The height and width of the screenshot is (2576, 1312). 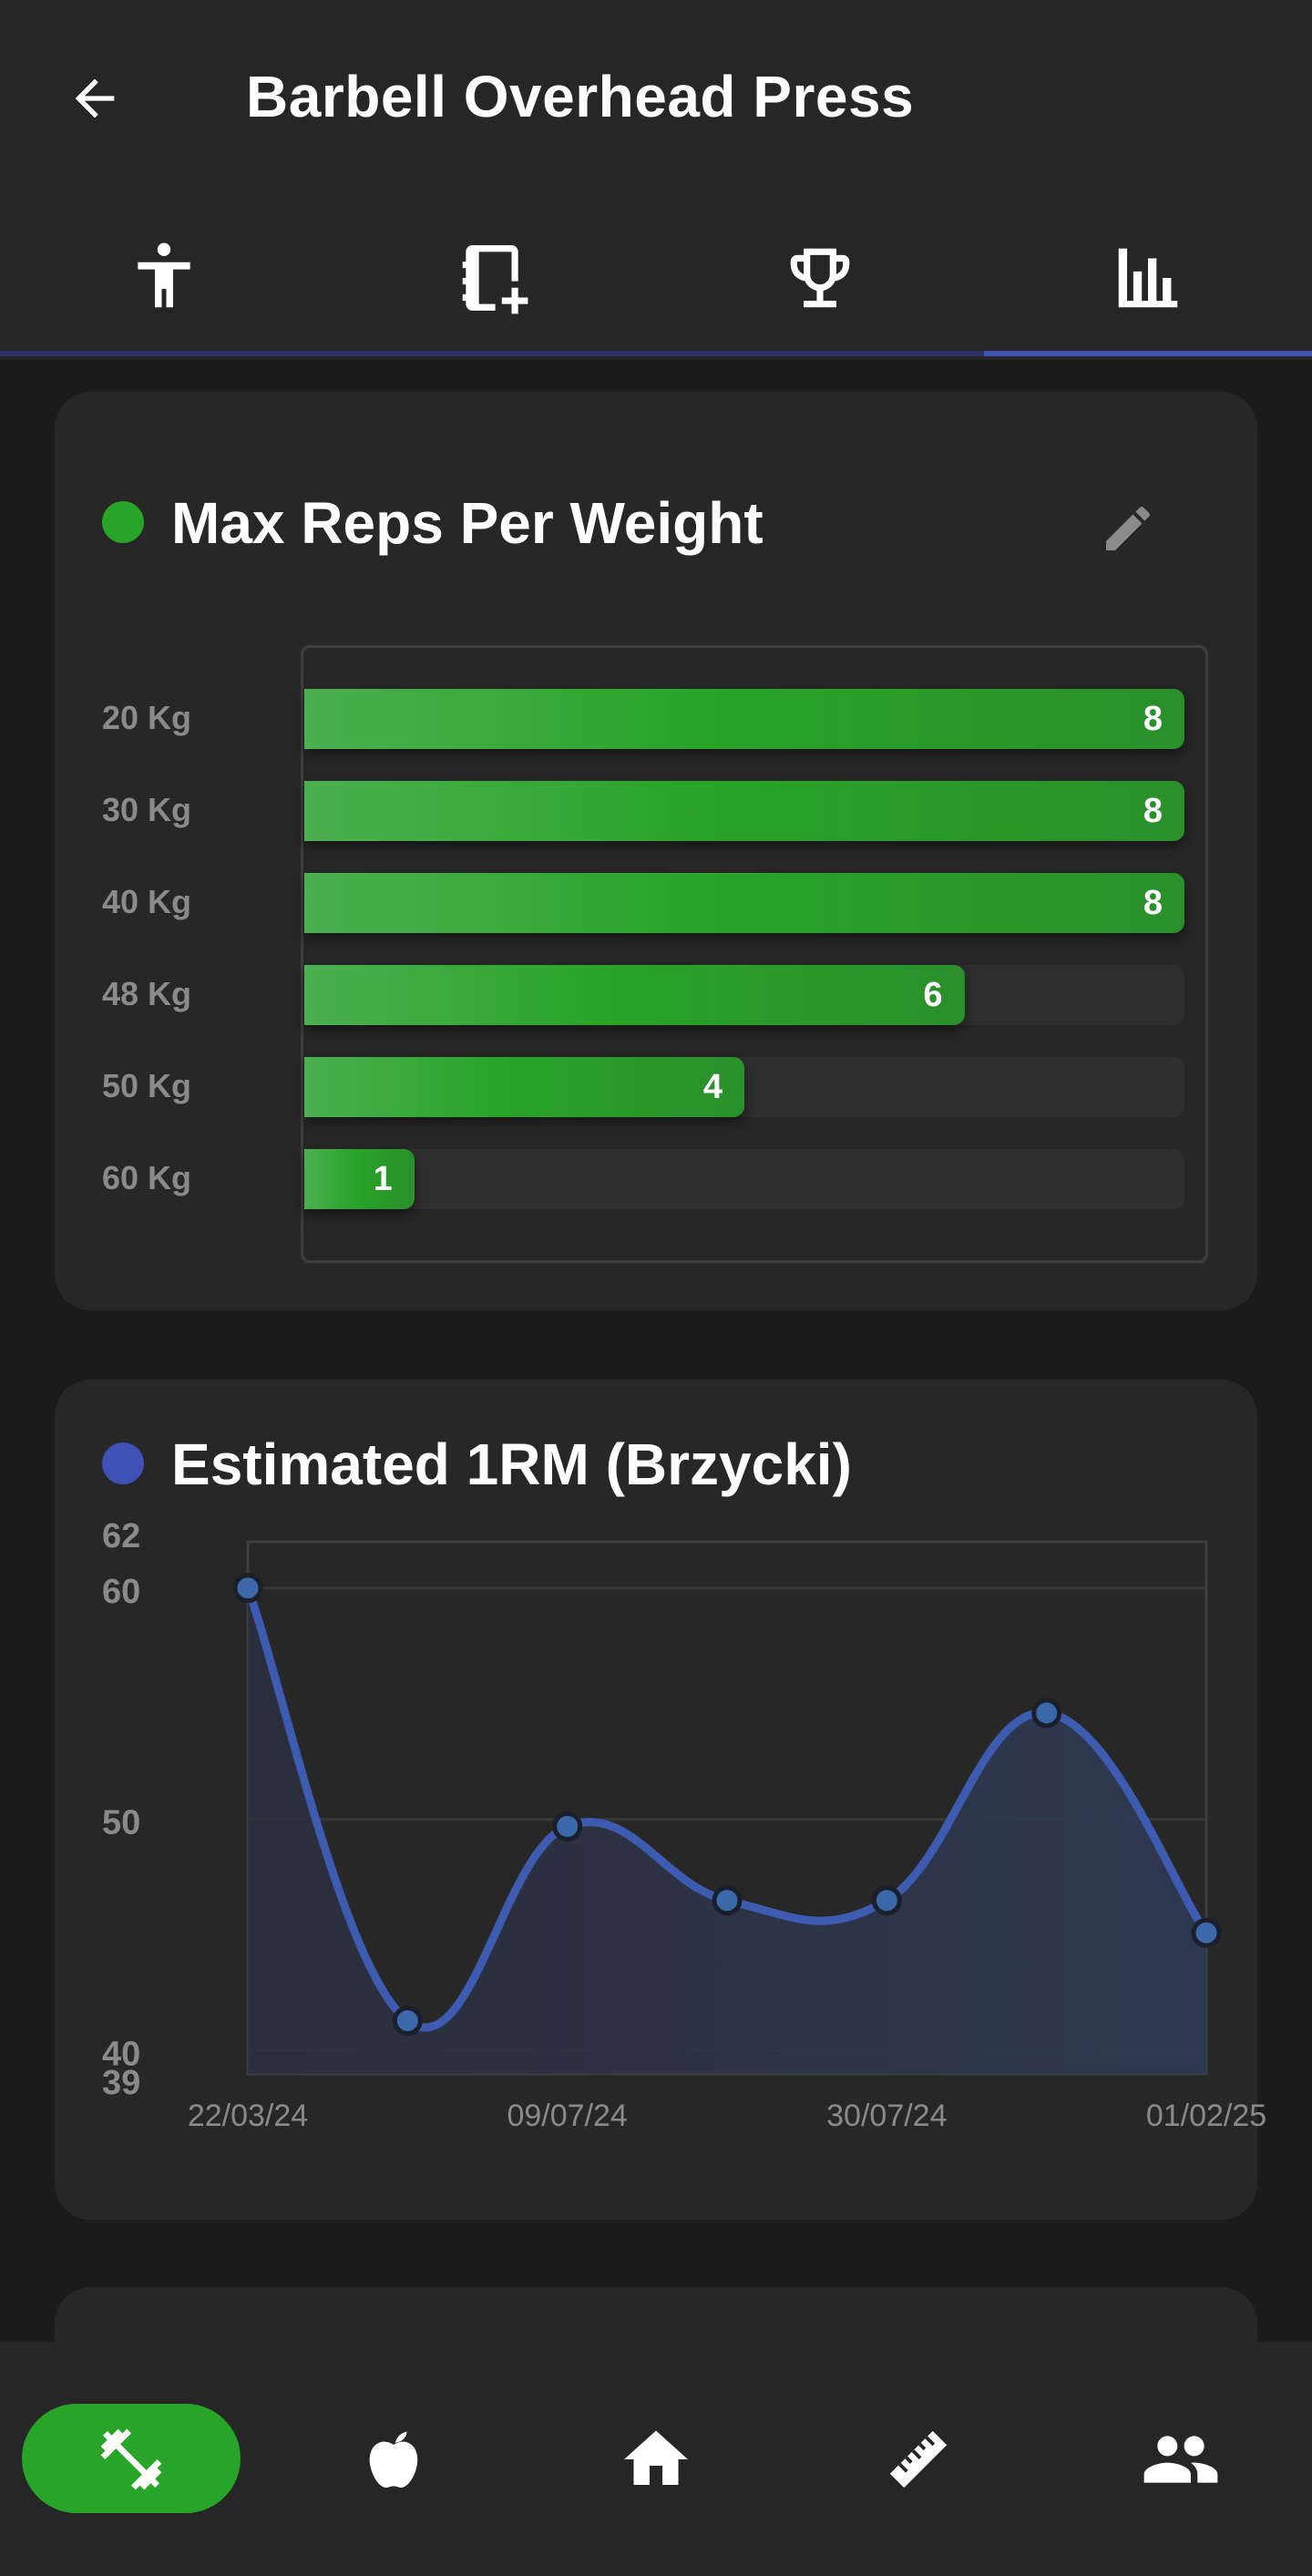 I want to click on dumbbell-icon, so click(x=131, y=2459).